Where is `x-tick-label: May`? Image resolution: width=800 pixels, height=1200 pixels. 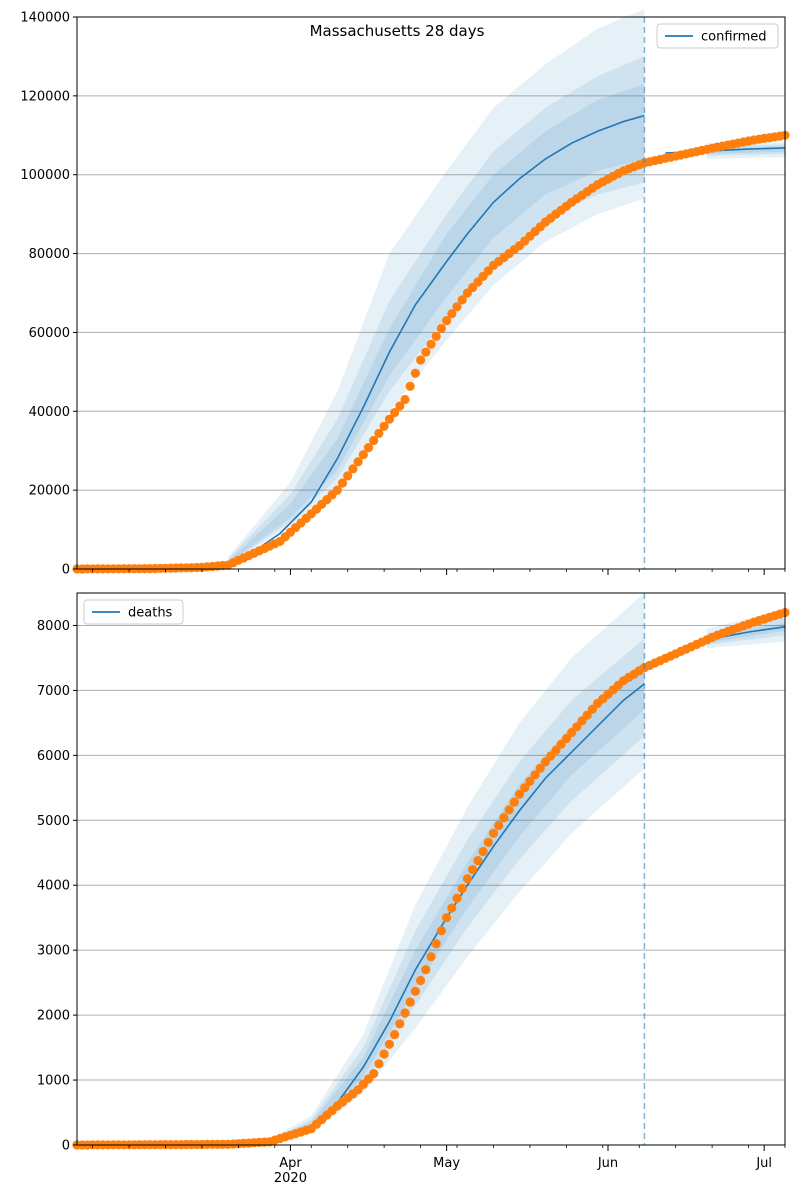 x-tick-label: May is located at coordinates (446, 1163).